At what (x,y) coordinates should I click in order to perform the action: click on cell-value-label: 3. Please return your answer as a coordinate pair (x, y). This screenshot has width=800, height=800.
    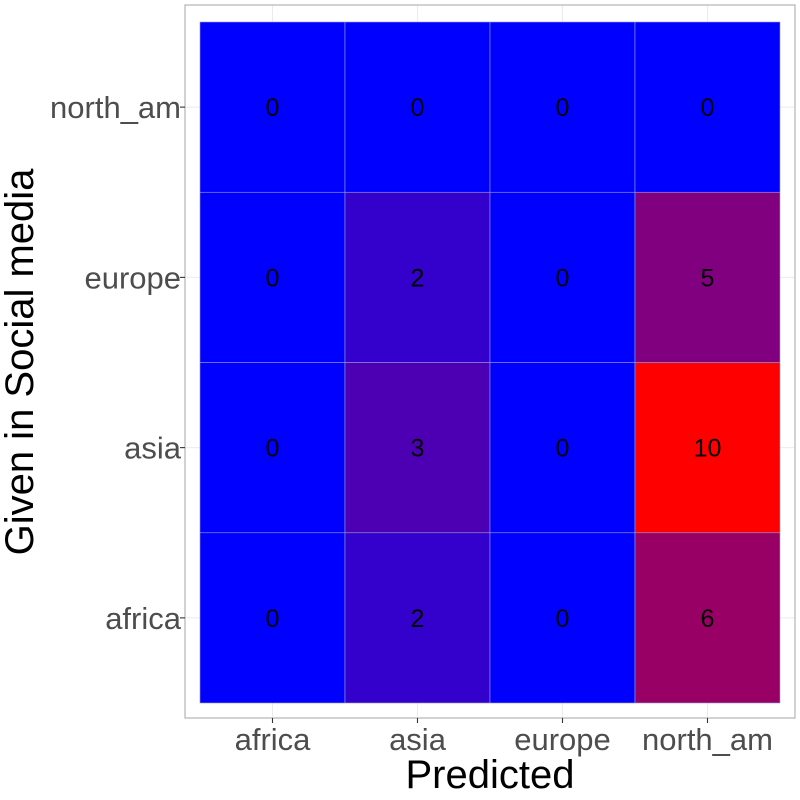
    Looking at the image, I should click on (418, 449).